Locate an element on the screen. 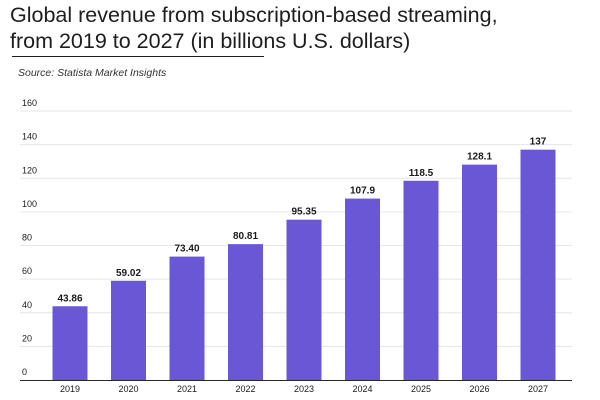 This screenshot has height=400, width=600. bar-value-label: 73.40 is located at coordinates (186, 249).